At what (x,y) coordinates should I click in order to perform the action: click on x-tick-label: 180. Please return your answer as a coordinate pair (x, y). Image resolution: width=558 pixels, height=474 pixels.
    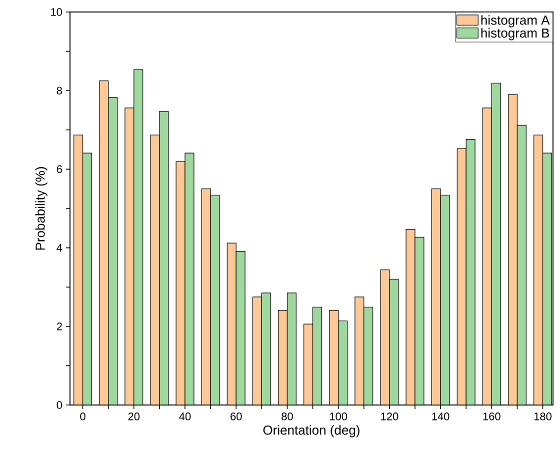
    Looking at the image, I should click on (543, 416).